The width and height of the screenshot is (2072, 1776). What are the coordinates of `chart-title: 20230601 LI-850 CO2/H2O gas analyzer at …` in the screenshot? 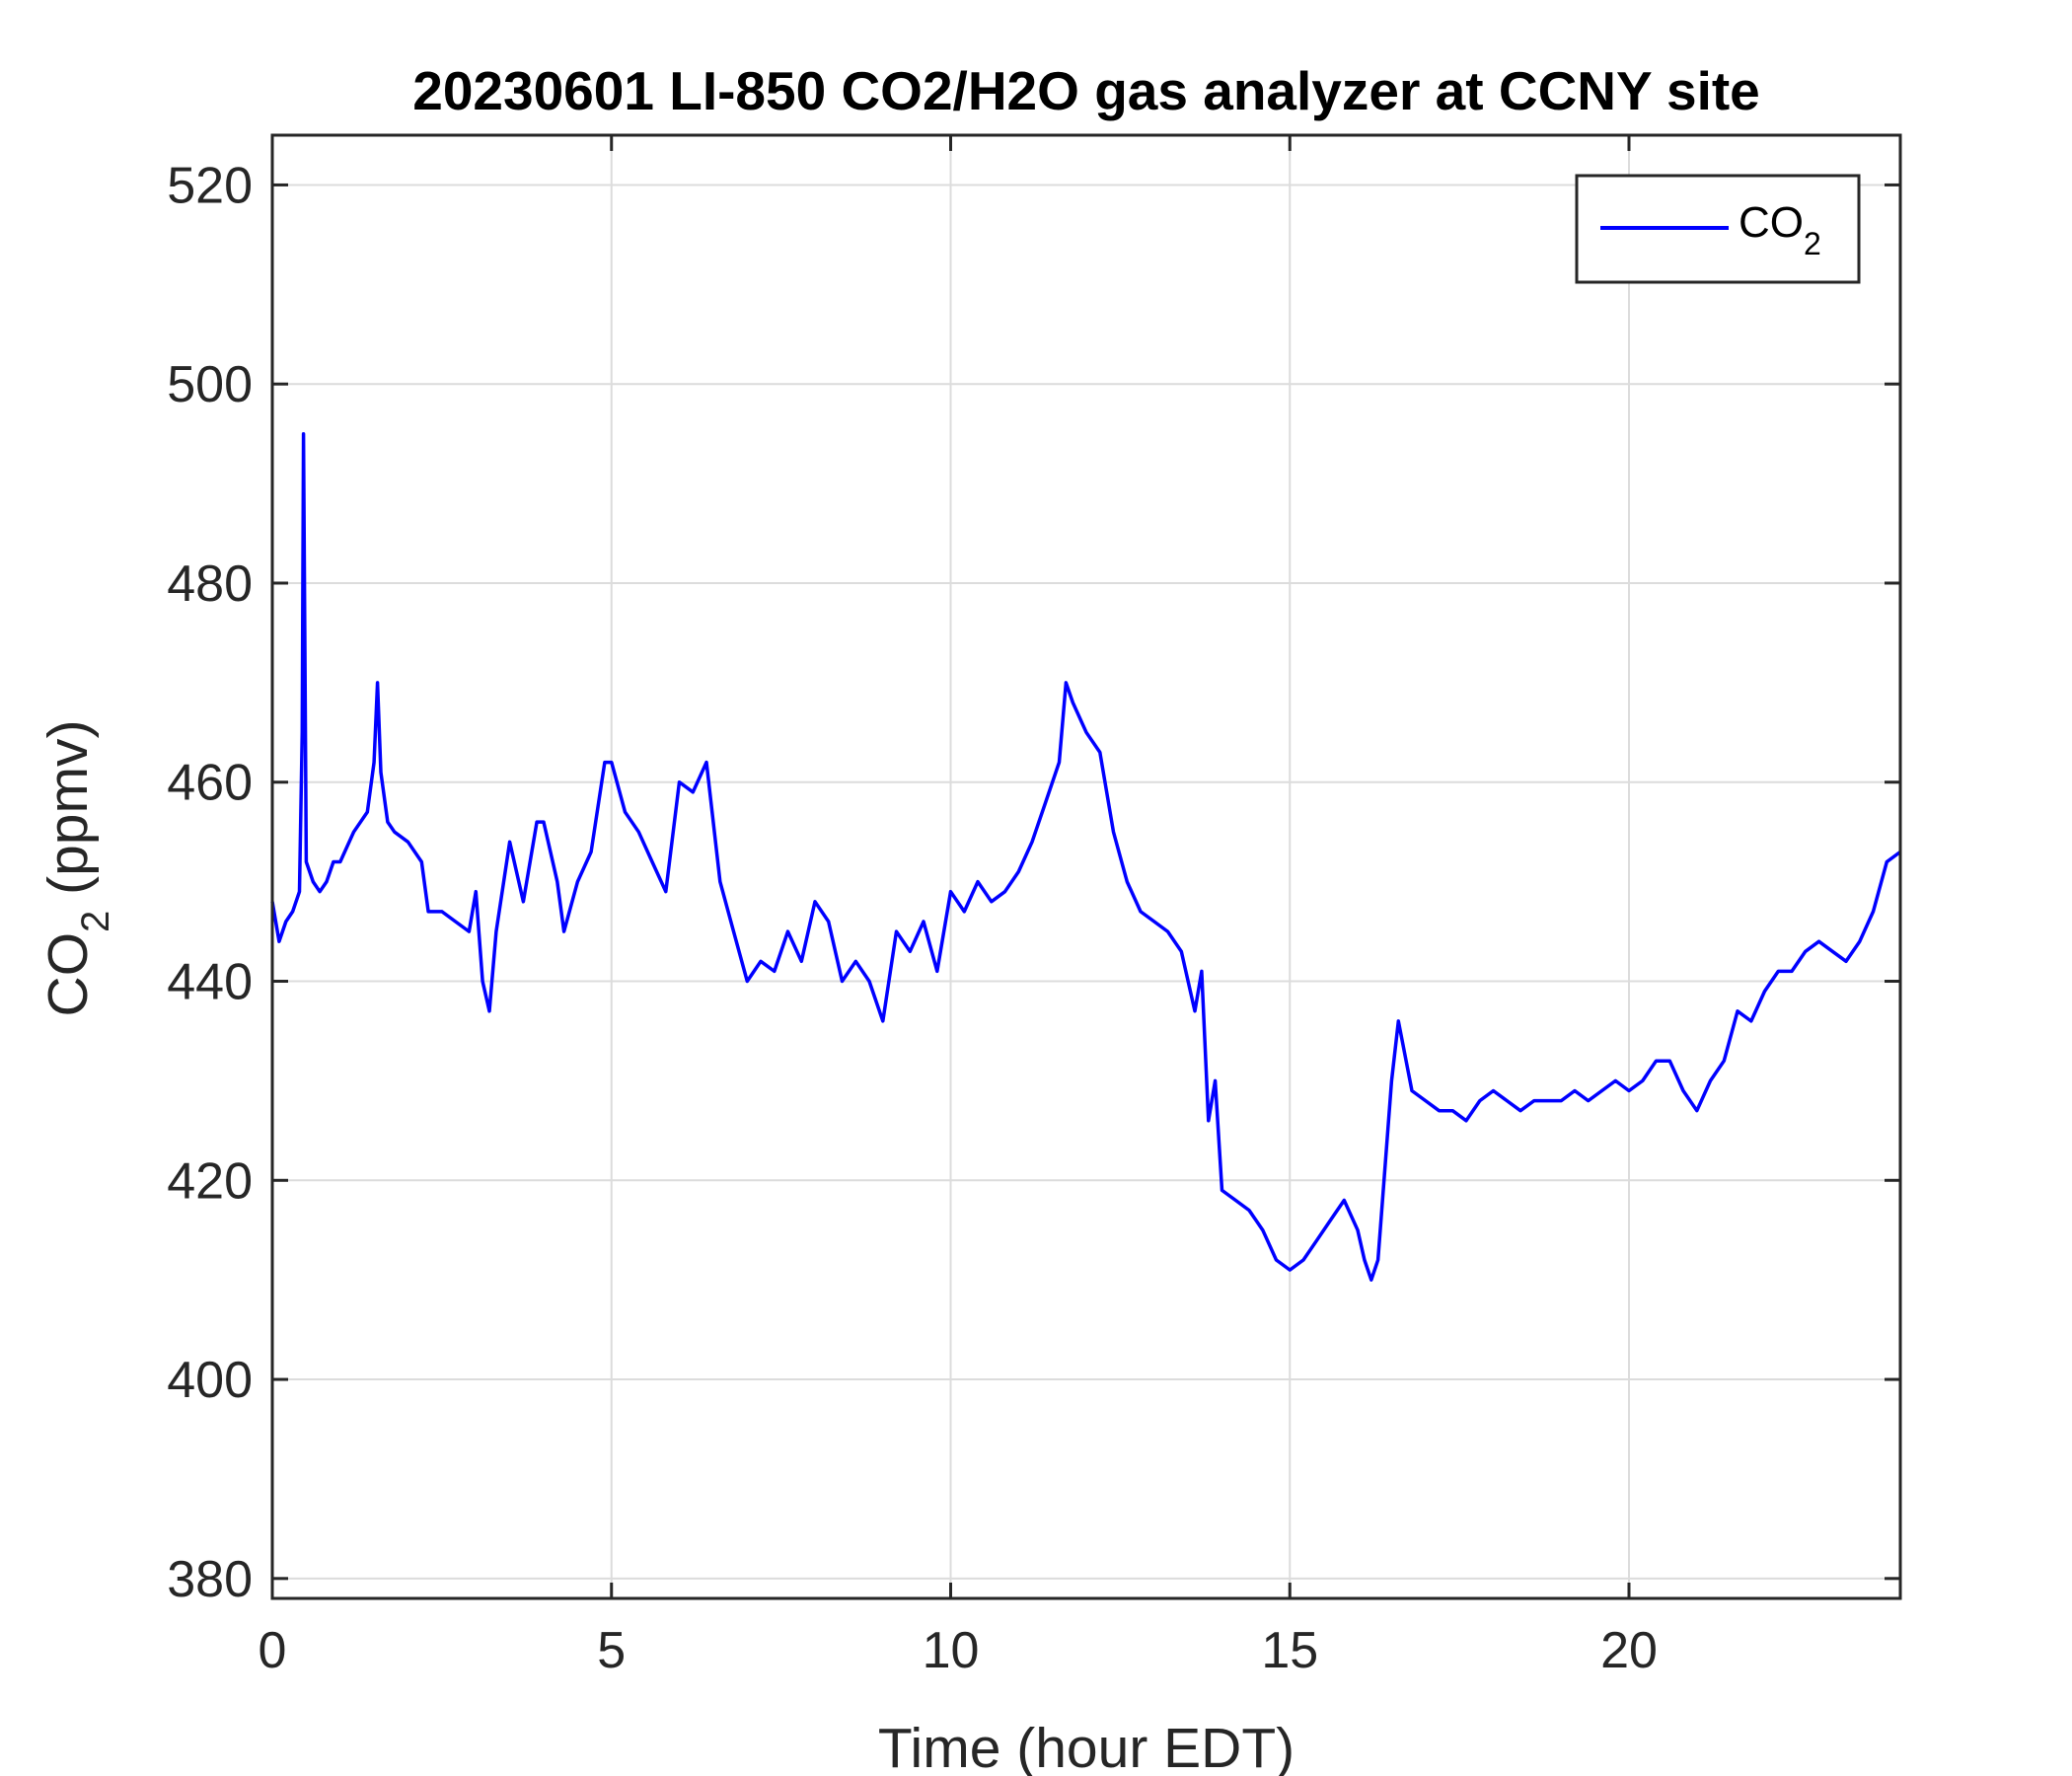 It's located at (1086, 91).